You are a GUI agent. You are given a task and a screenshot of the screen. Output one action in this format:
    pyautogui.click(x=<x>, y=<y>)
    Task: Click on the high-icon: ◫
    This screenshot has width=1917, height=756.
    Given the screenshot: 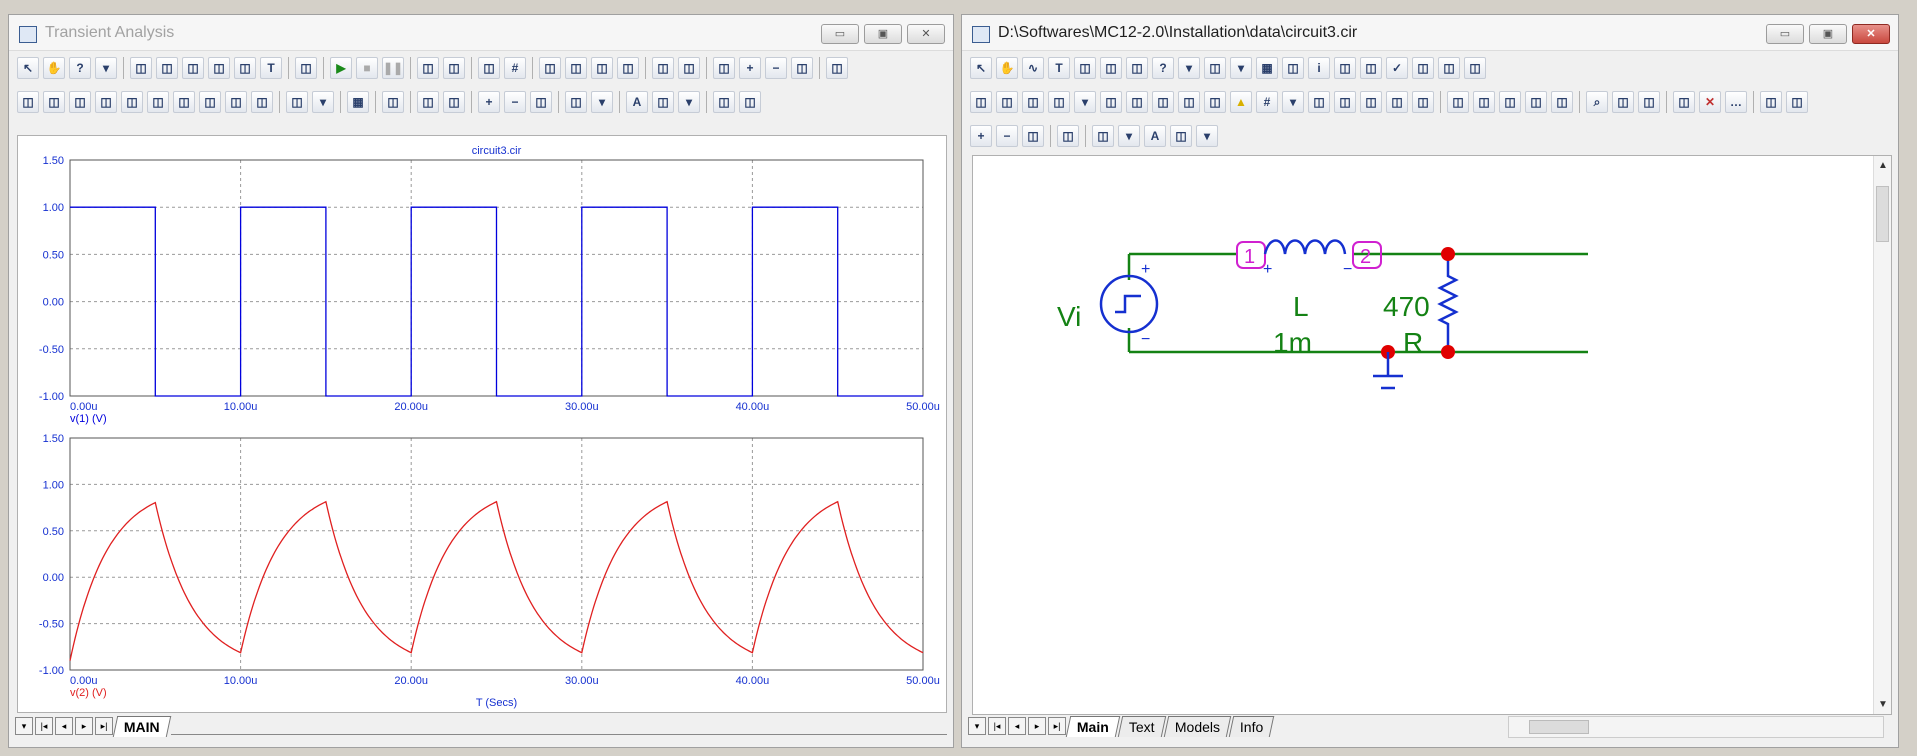 What is the action you would take?
    pyautogui.click(x=132, y=102)
    